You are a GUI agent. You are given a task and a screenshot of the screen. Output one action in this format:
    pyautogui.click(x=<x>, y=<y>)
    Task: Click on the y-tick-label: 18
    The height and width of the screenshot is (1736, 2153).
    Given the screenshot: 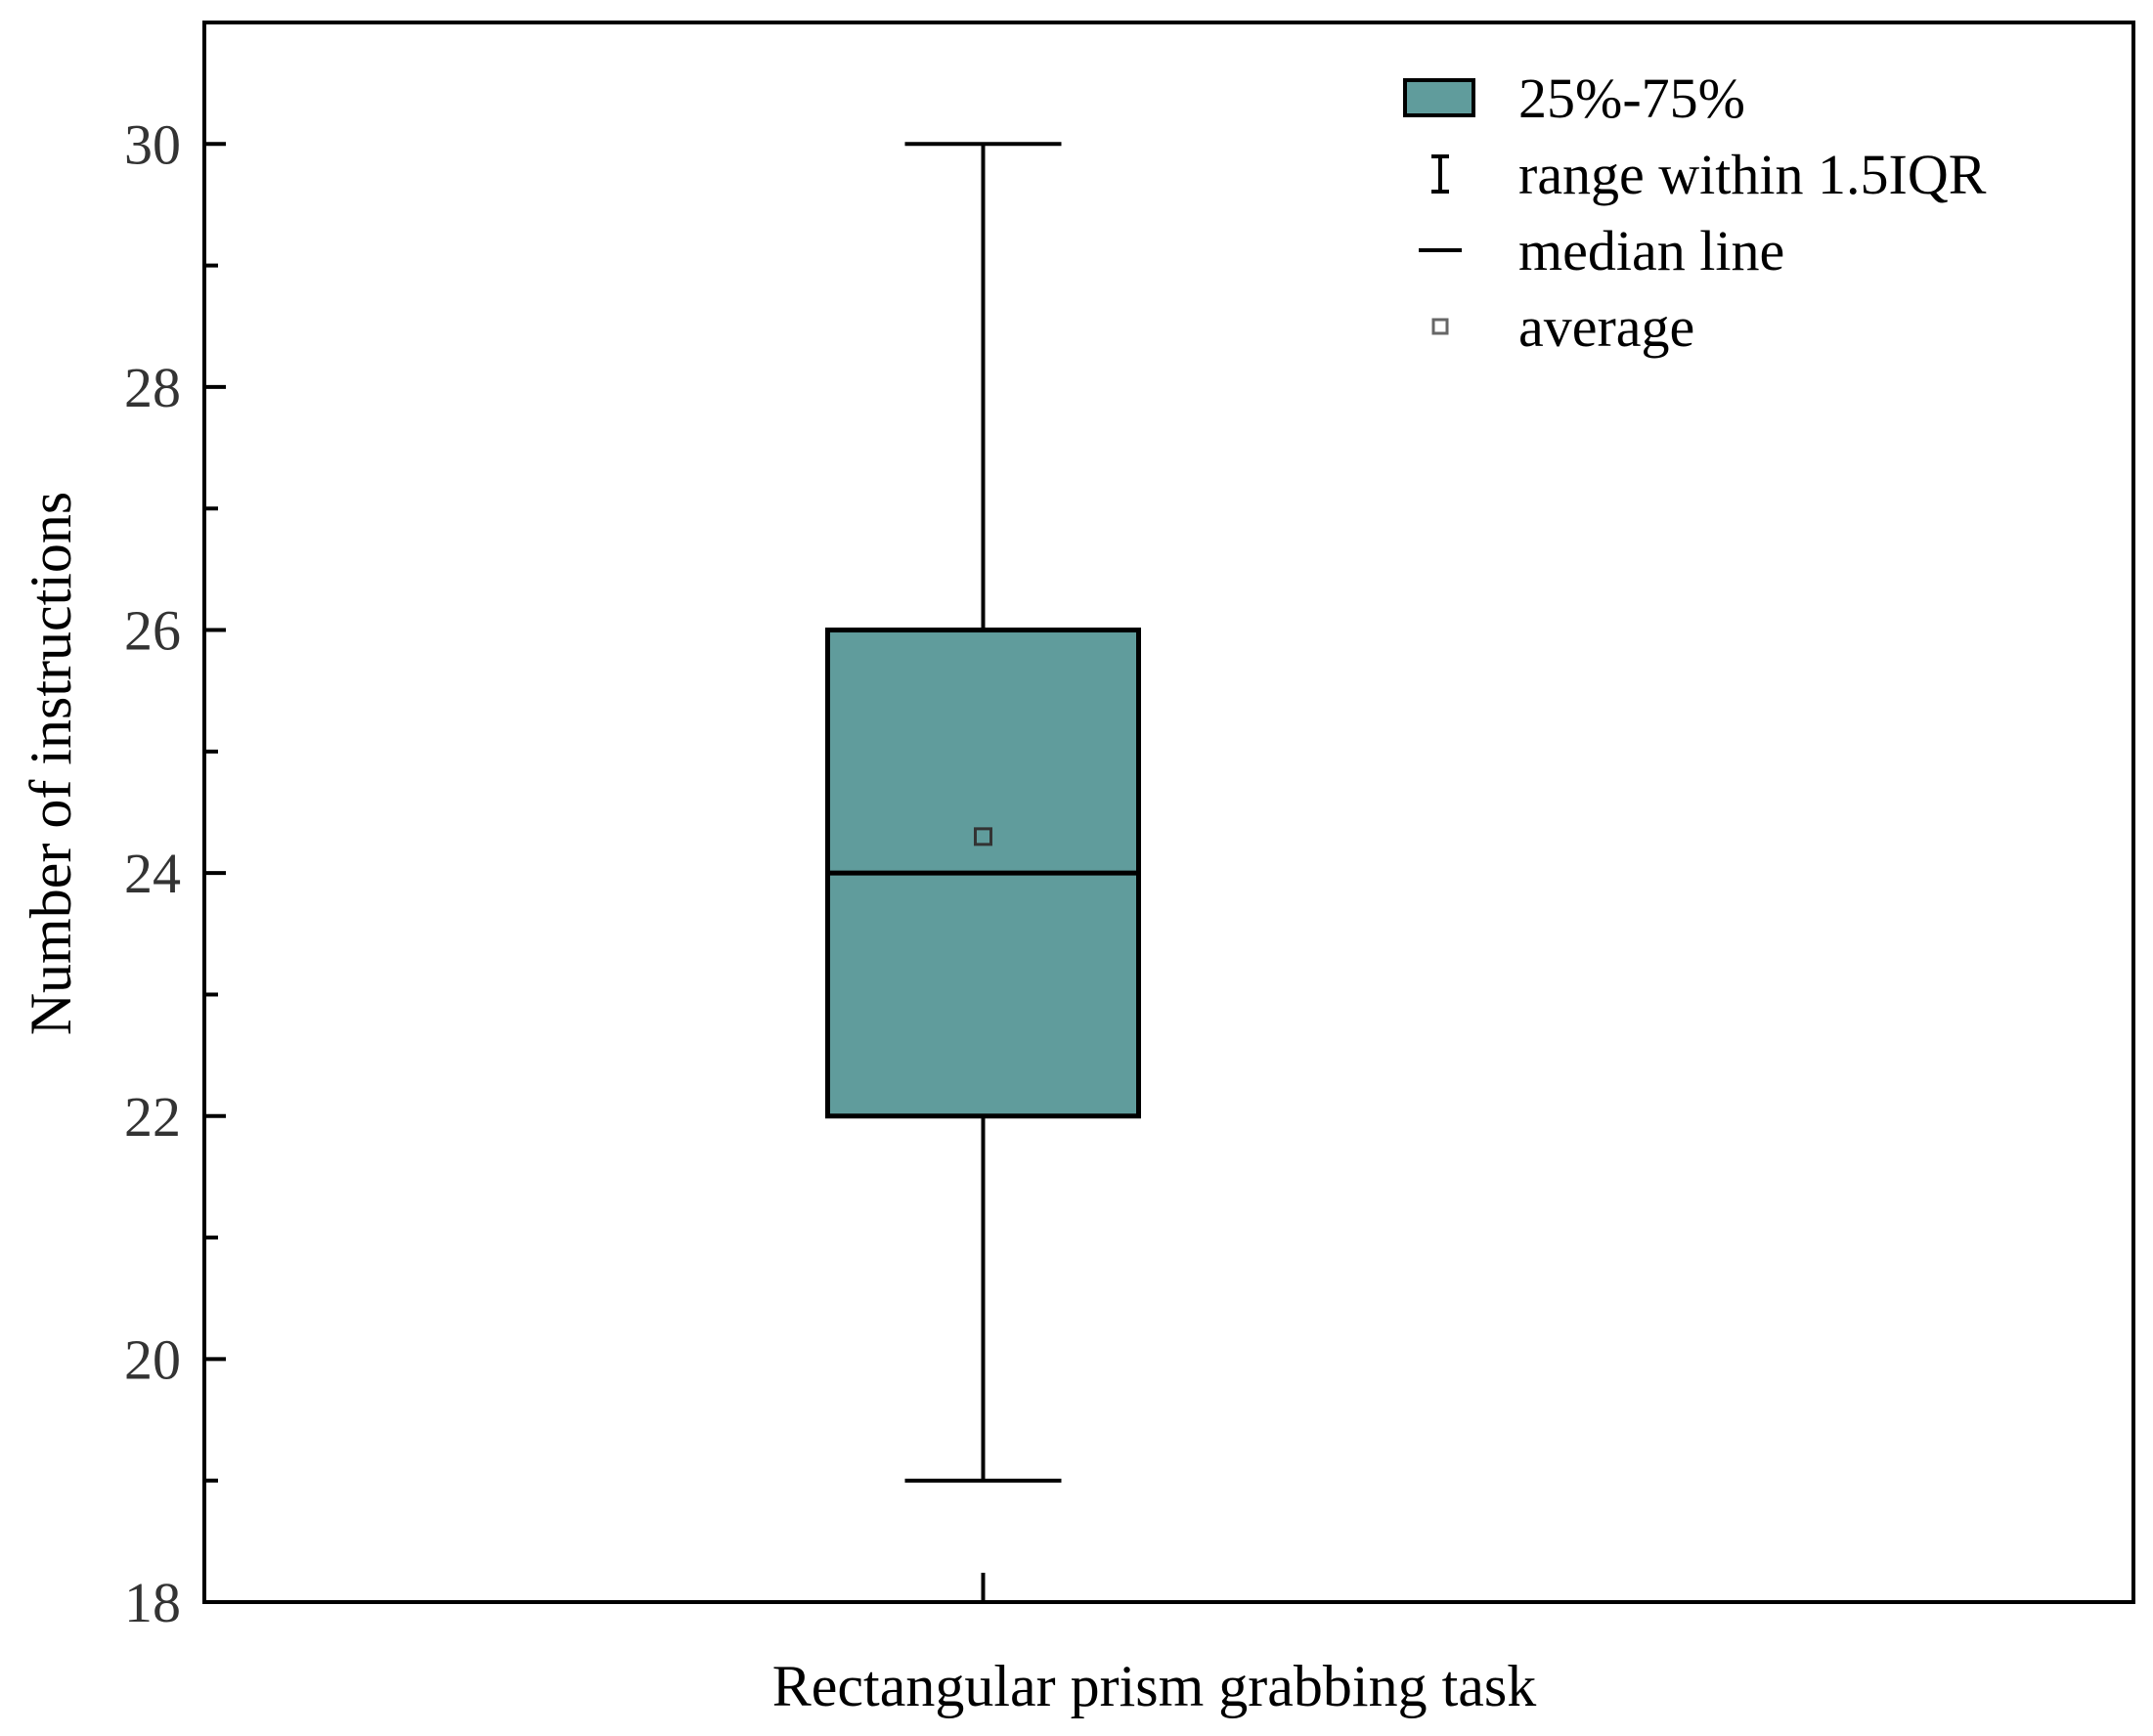 What is the action you would take?
    pyautogui.click(x=152, y=1602)
    